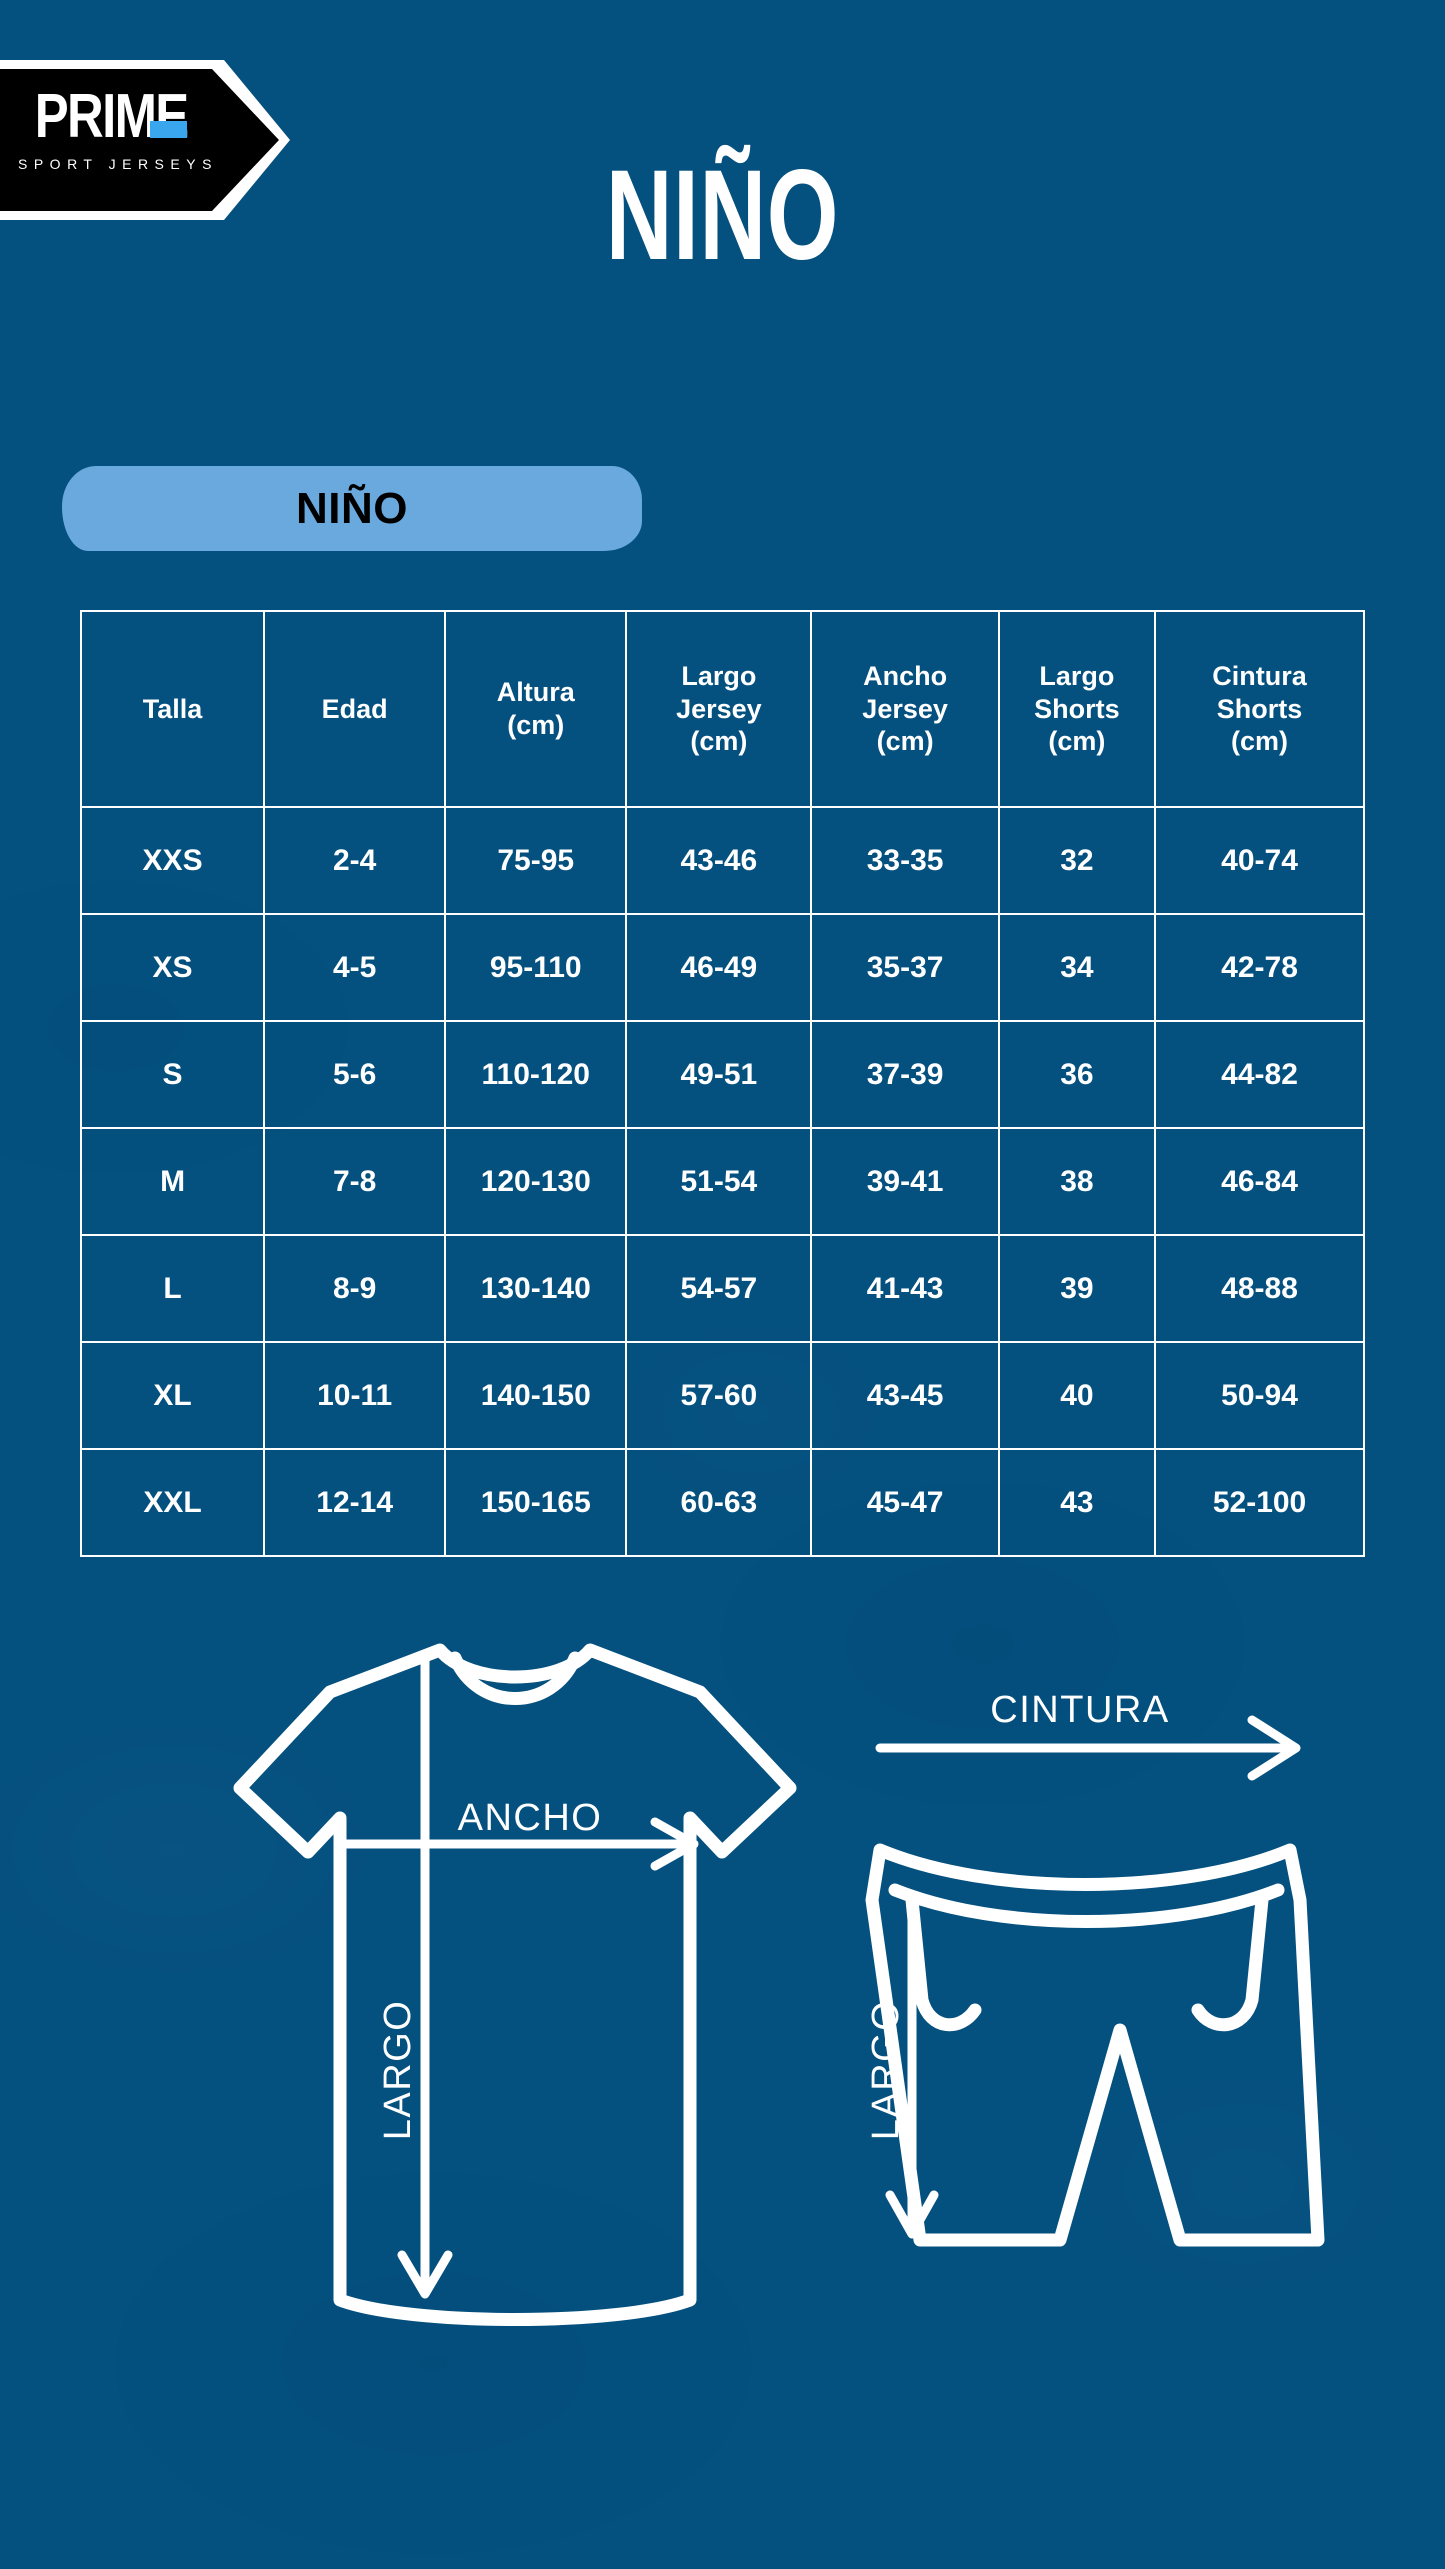 The image size is (1445, 2569). Describe the element at coordinates (905, 1395) in the screenshot. I see `cell-ancho-jersey: 43-45` at that location.